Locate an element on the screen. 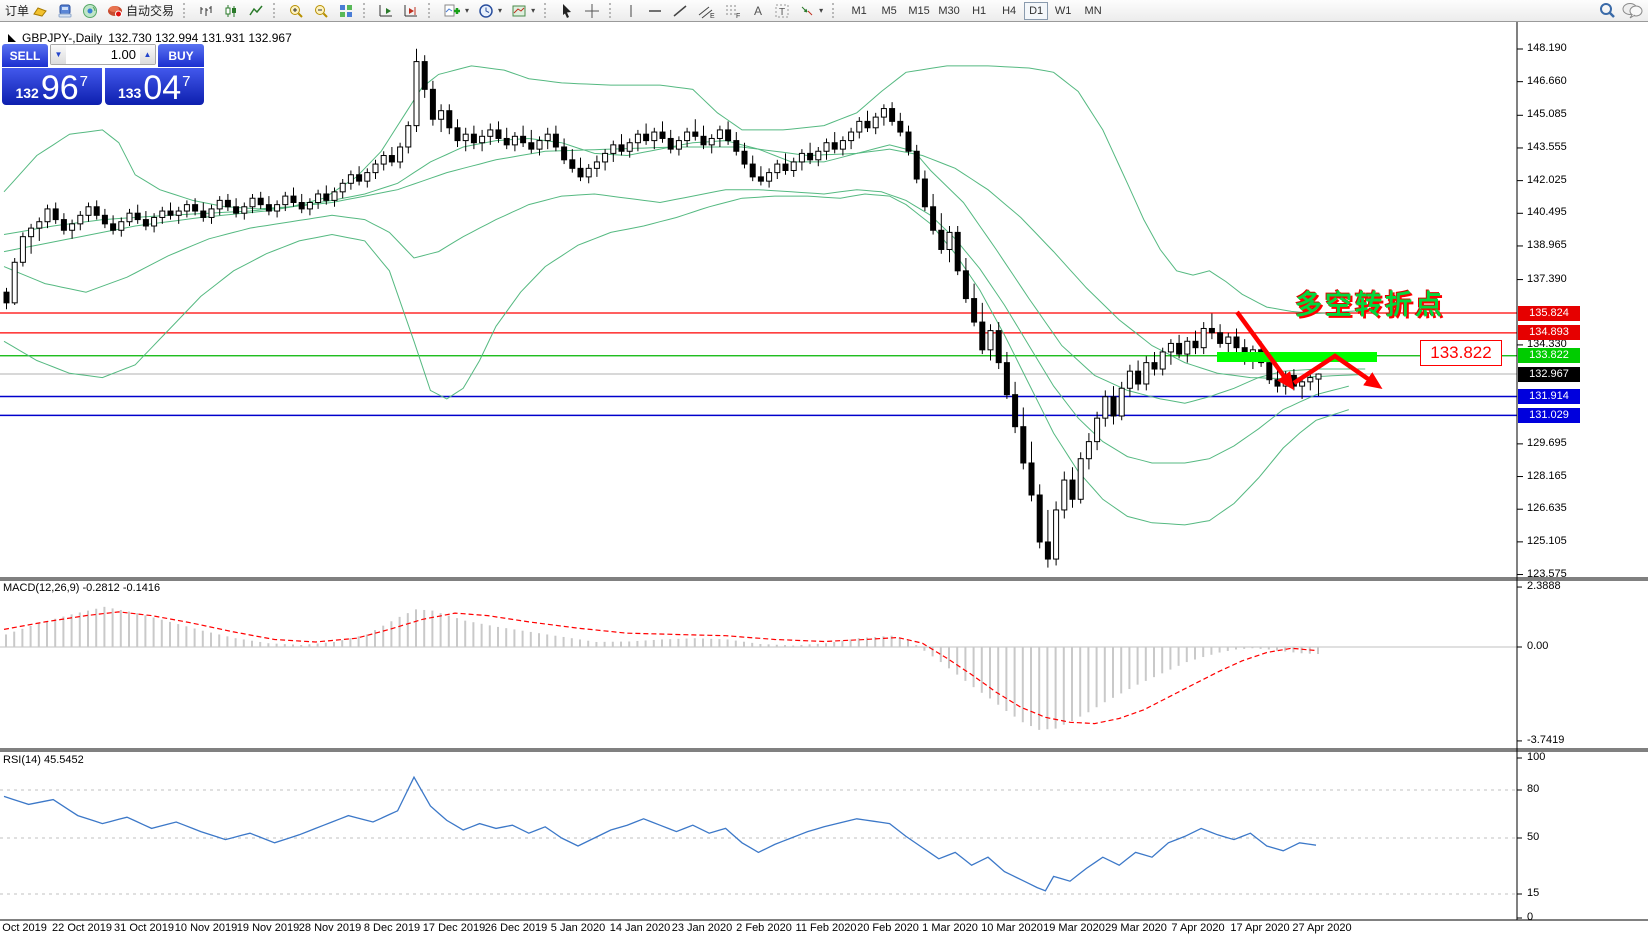 This screenshot has width=1648, height=943. period-button: ▾ is located at coordinates (490, 11).